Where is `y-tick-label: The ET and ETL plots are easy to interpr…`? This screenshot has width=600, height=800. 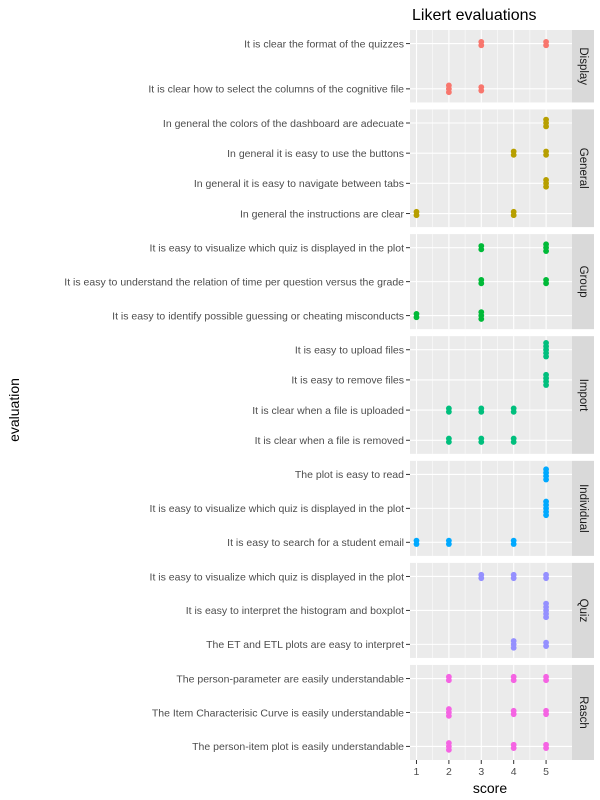 y-tick-label: The ET and ETL plots are easy to interpr… is located at coordinates (305, 645).